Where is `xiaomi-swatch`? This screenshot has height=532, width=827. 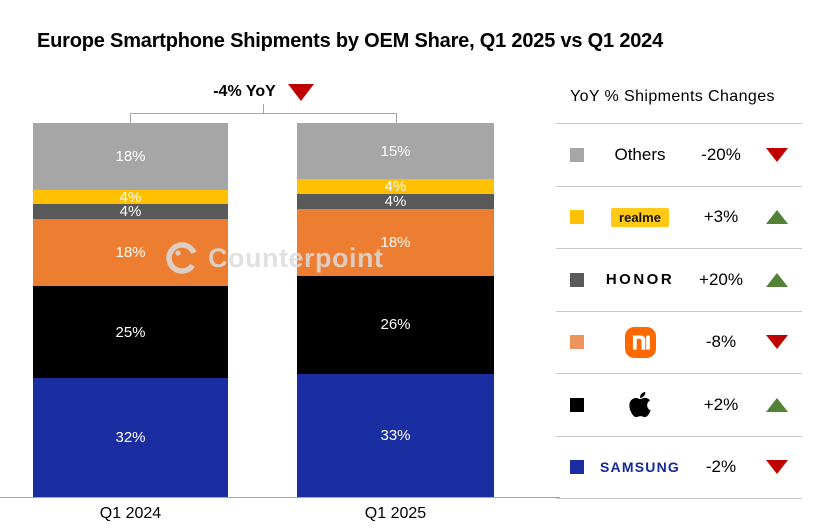 xiaomi-swatch is located at coordinates (577, 342).